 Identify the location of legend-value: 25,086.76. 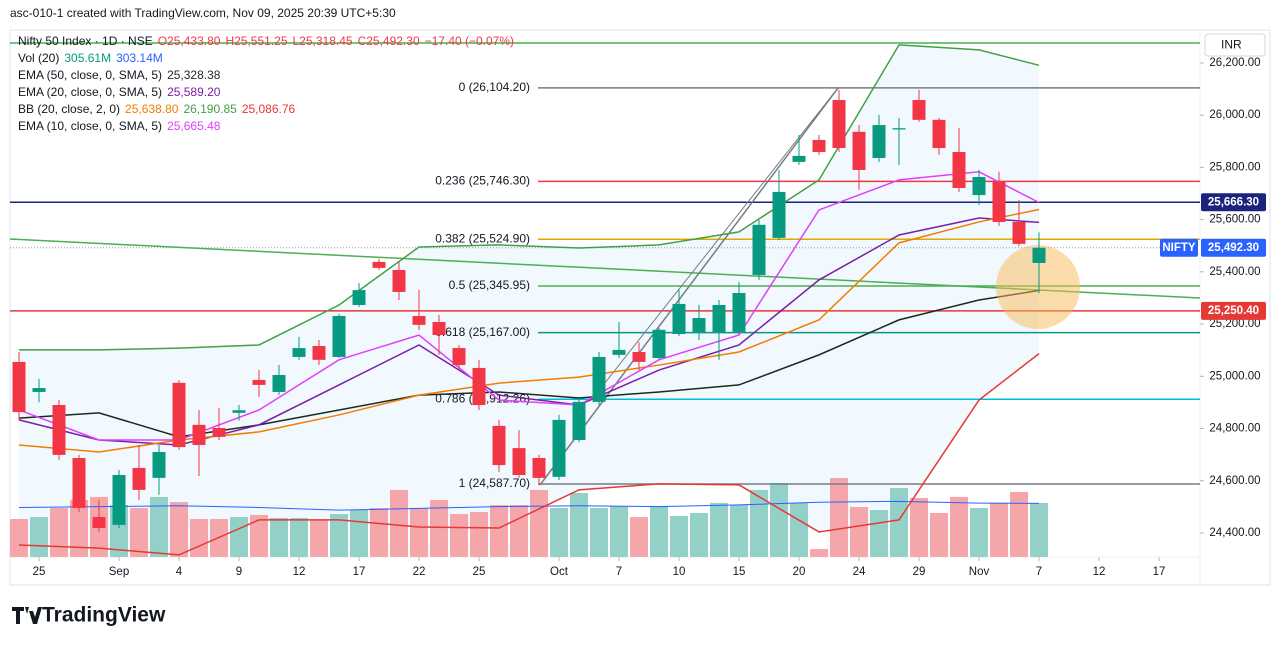
(269, 109).